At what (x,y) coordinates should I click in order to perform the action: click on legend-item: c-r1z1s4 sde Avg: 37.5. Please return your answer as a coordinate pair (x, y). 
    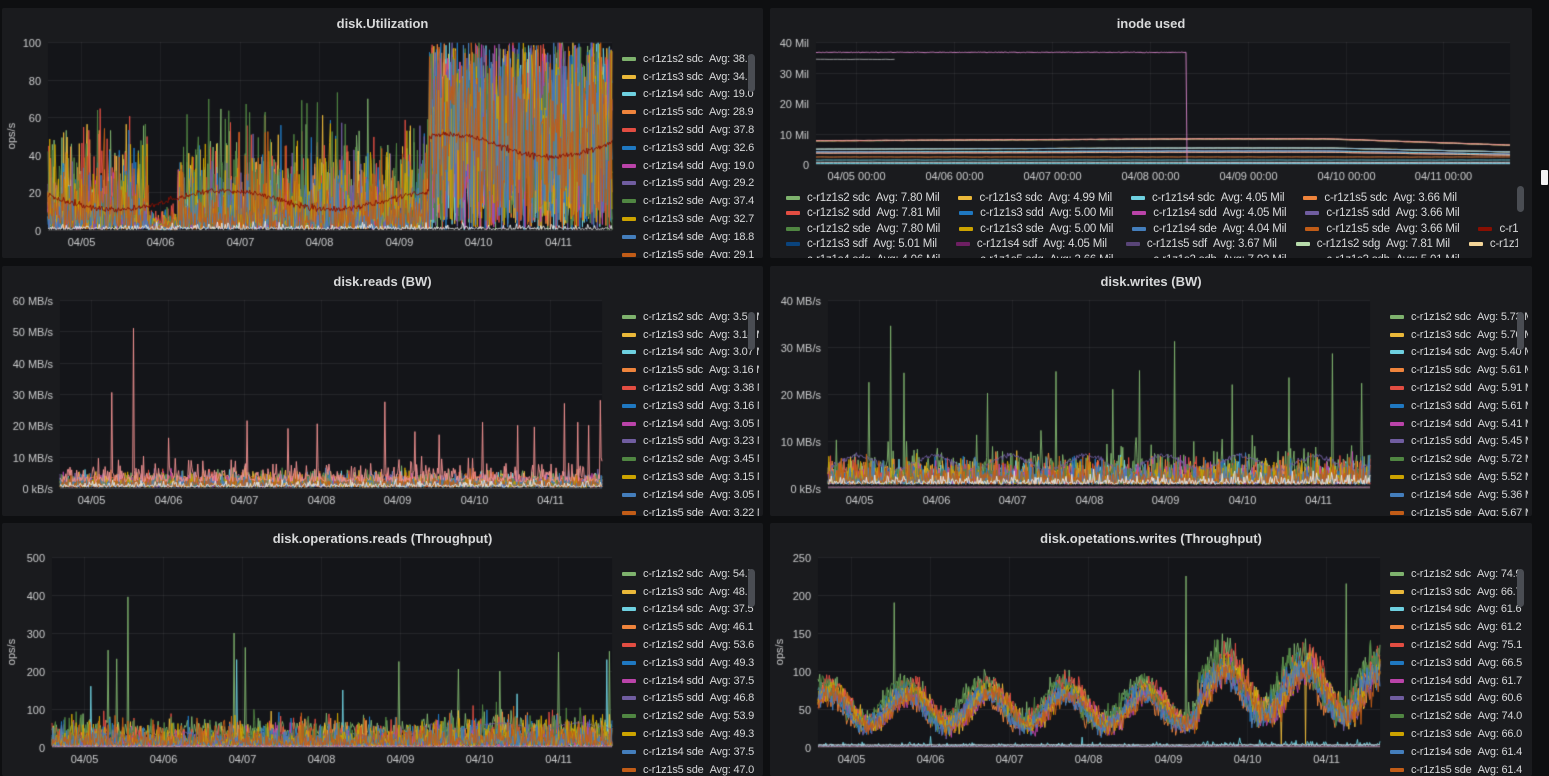
    Looking at the image, I should click on (690, 752).